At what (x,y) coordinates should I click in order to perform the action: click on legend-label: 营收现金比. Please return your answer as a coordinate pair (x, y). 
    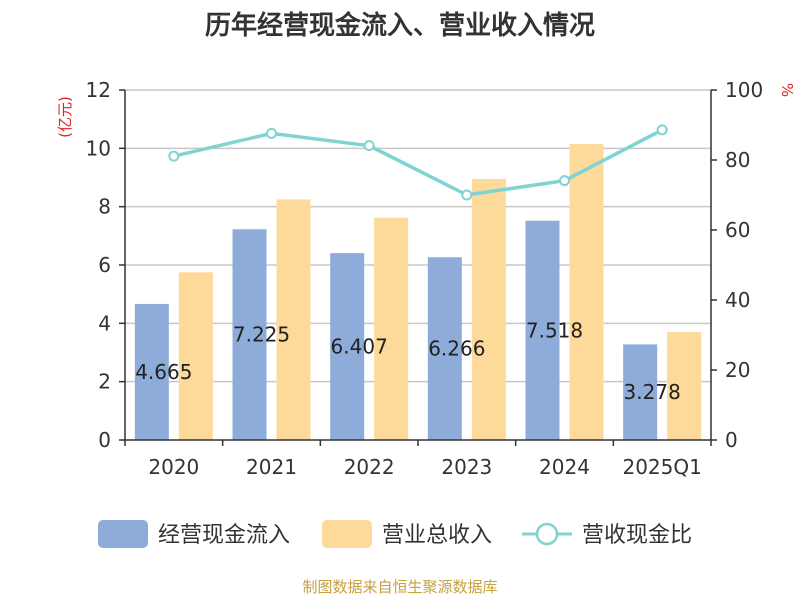
    Looking at the image, I should click on (637, 535).